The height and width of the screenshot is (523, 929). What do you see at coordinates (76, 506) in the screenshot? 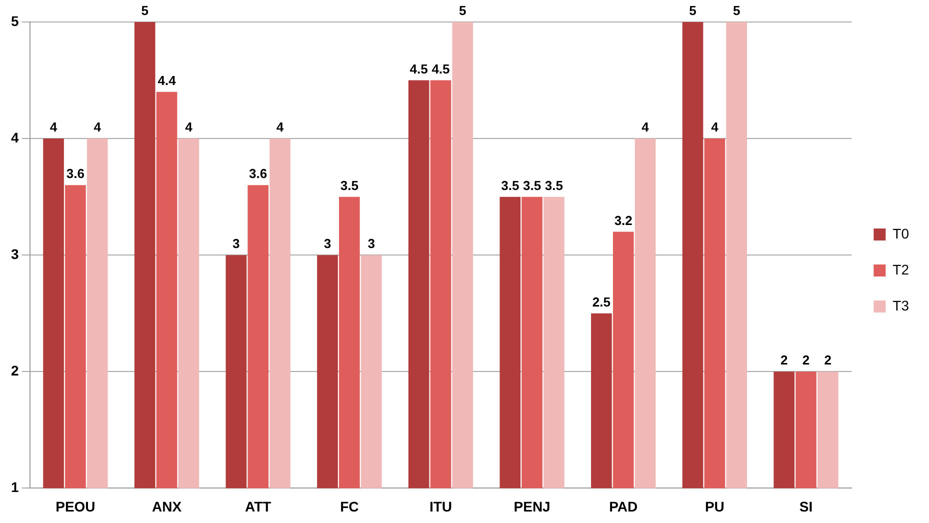
I see `x-tick-label: PEOU` at bounding box center [76, 506].